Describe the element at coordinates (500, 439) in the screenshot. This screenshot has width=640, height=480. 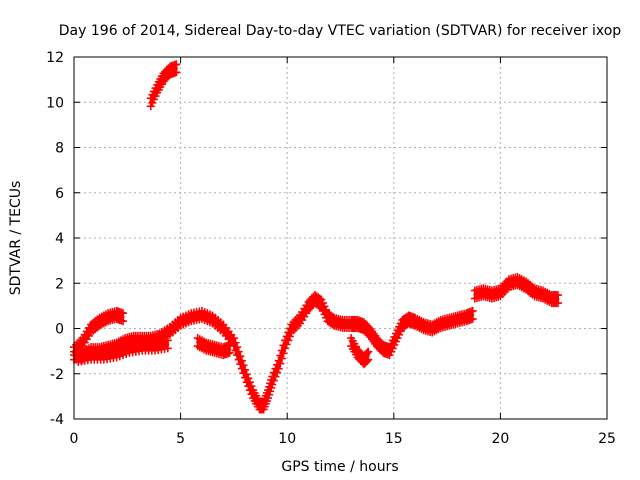
I see `x-tick-label: 20` at that location.